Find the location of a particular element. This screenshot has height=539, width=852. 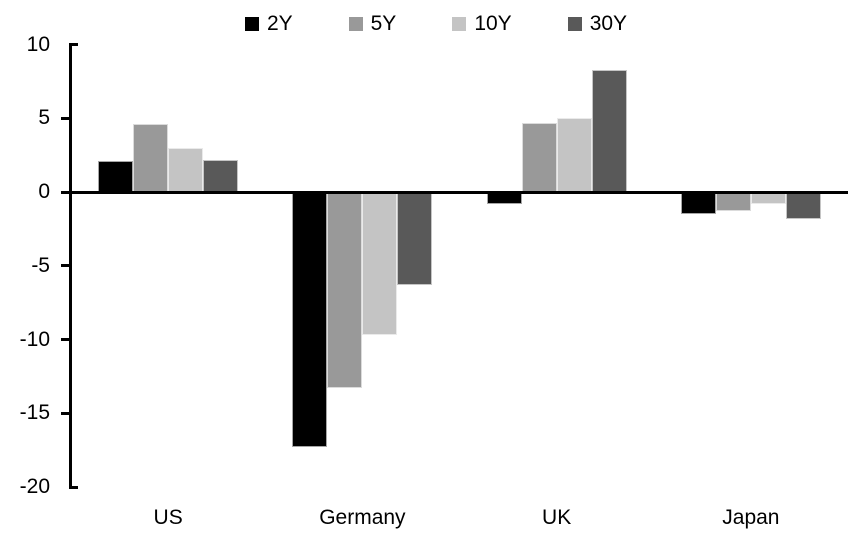

y-axis-tick-label: 0 is located at coordinates (44, 191).